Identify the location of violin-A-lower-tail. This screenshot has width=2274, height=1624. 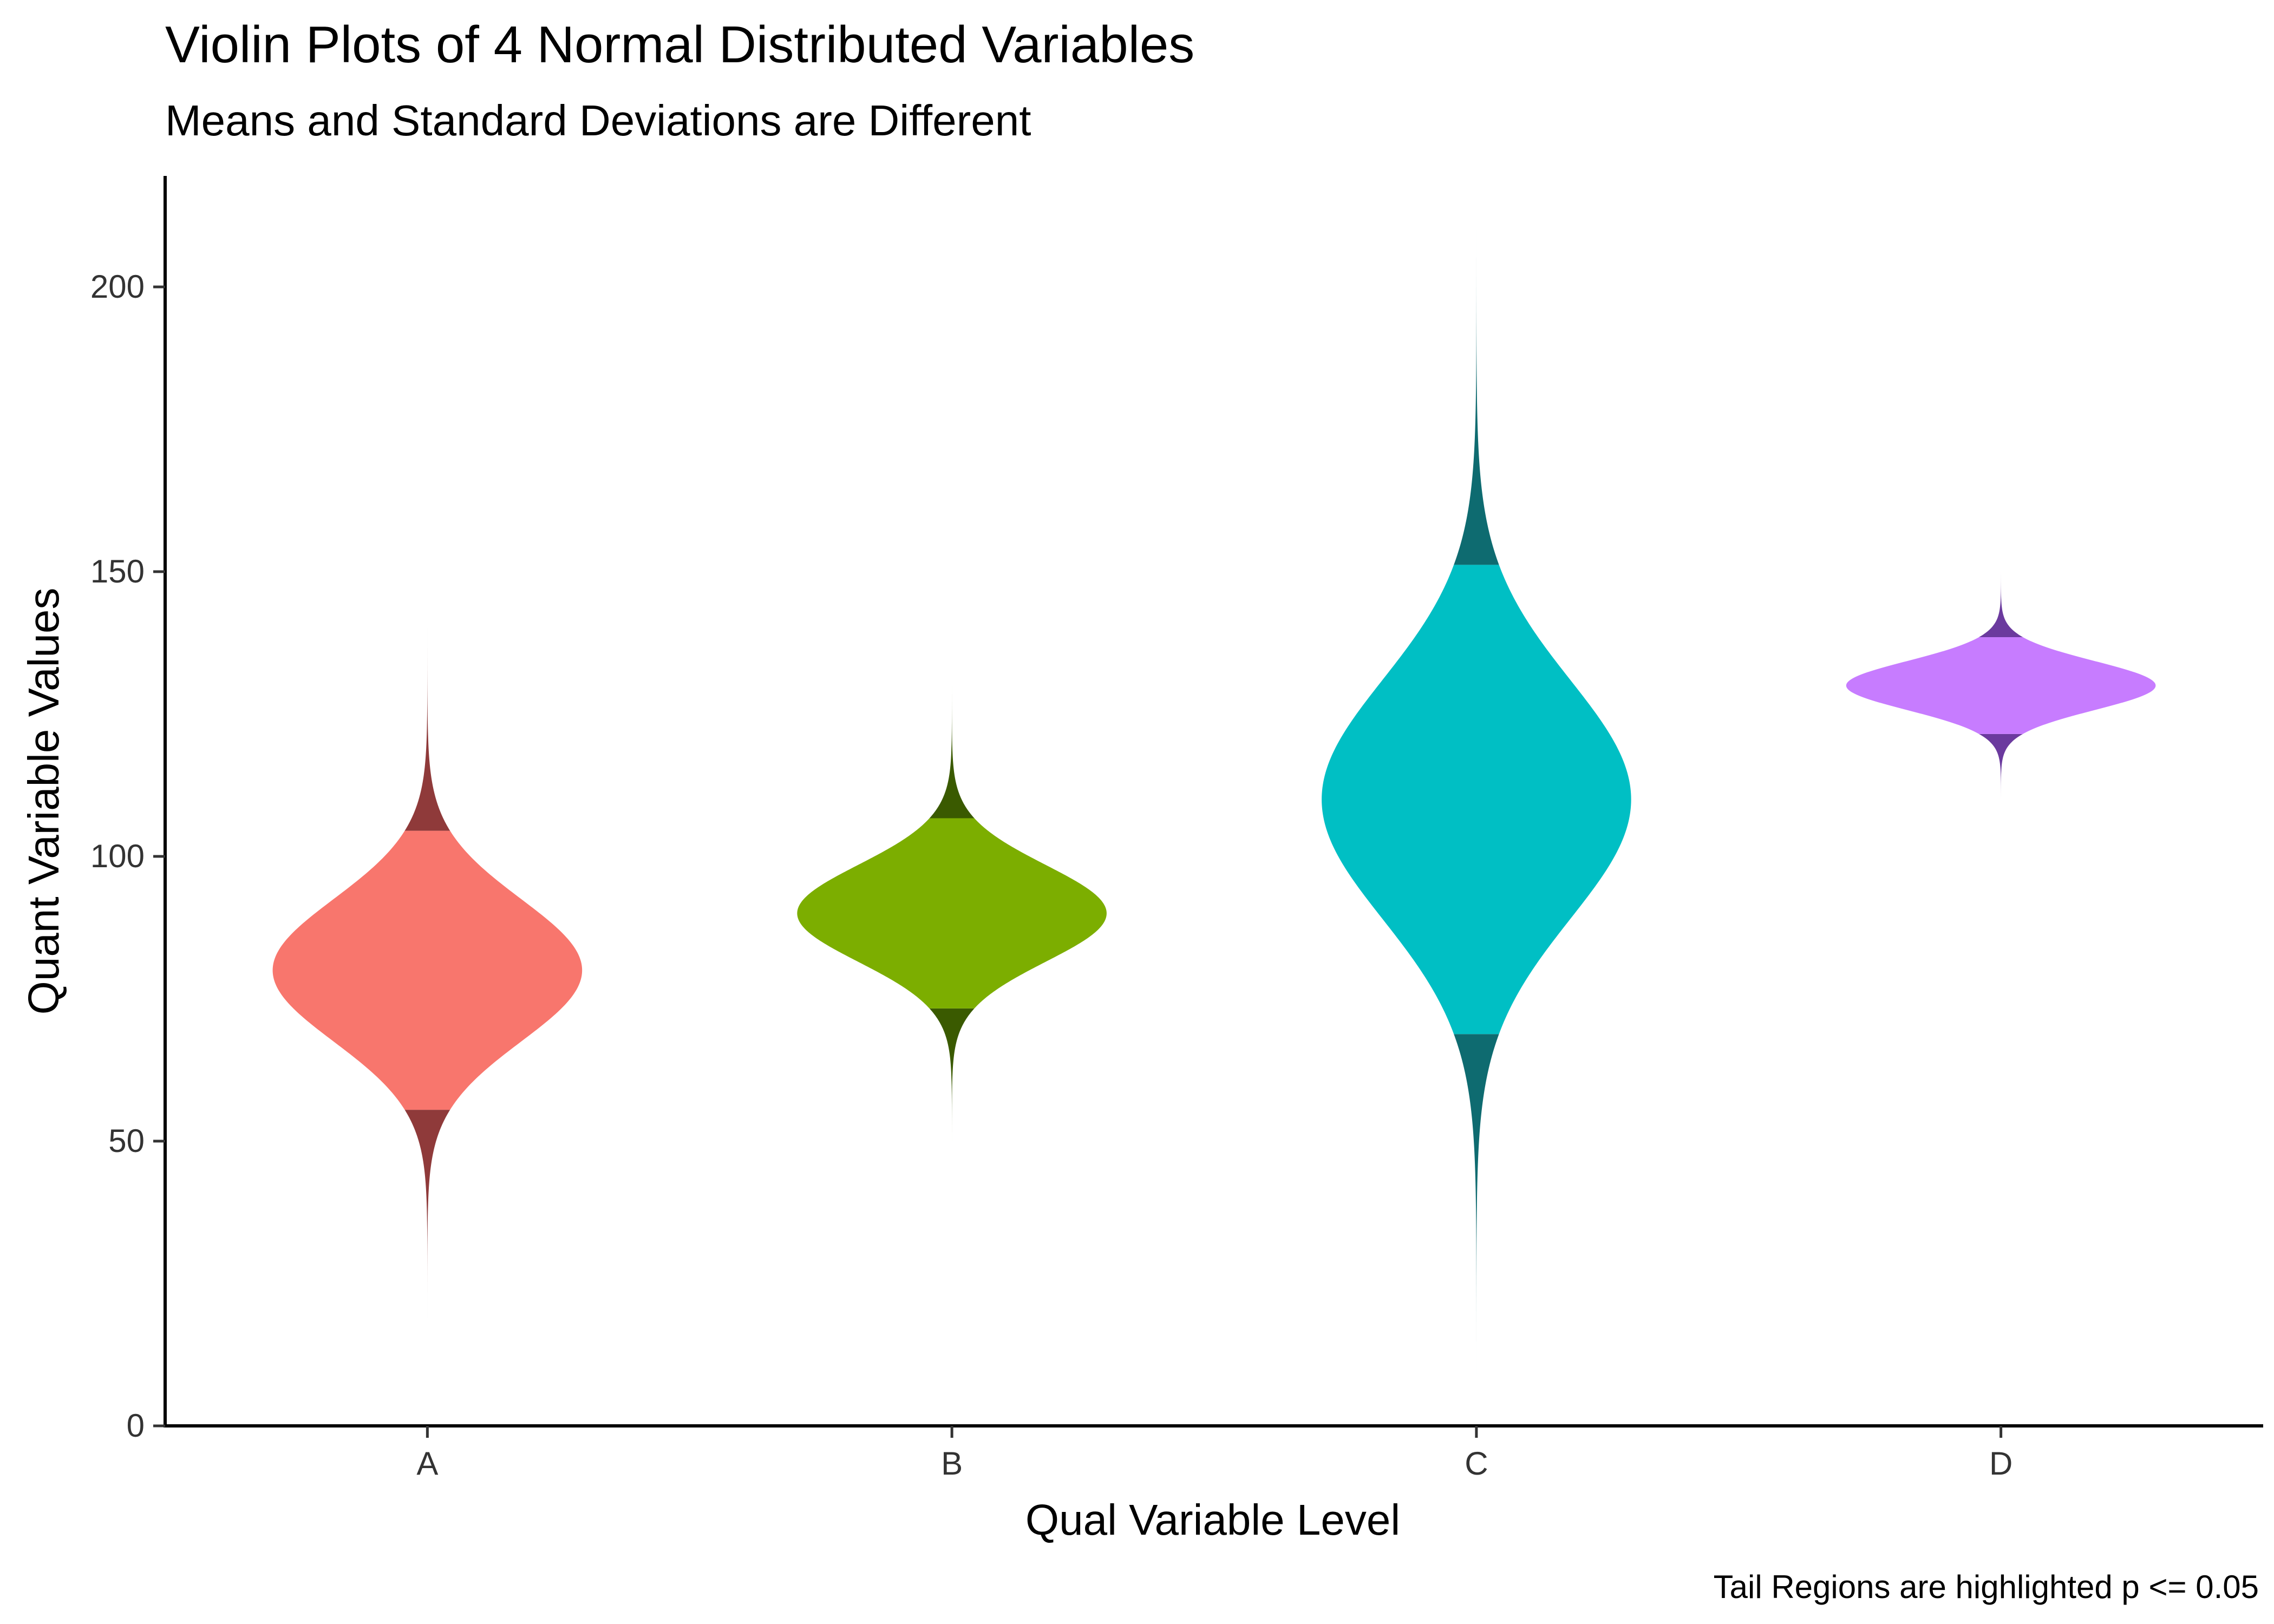
(427, 1214).